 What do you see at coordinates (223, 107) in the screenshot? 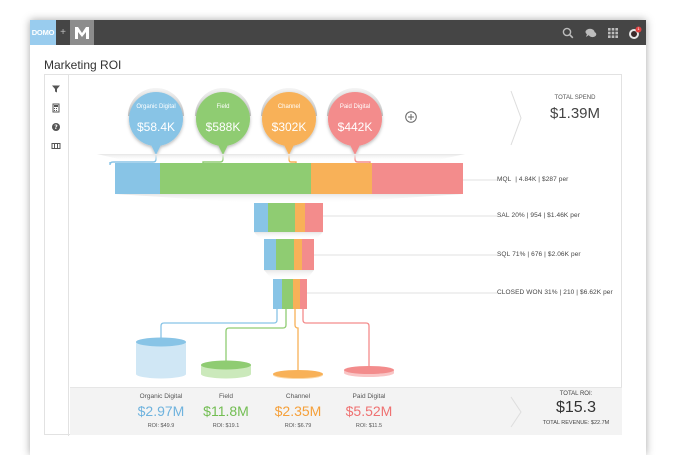
I see `bubble-label-field: Field` at bounding box center [223, 107].